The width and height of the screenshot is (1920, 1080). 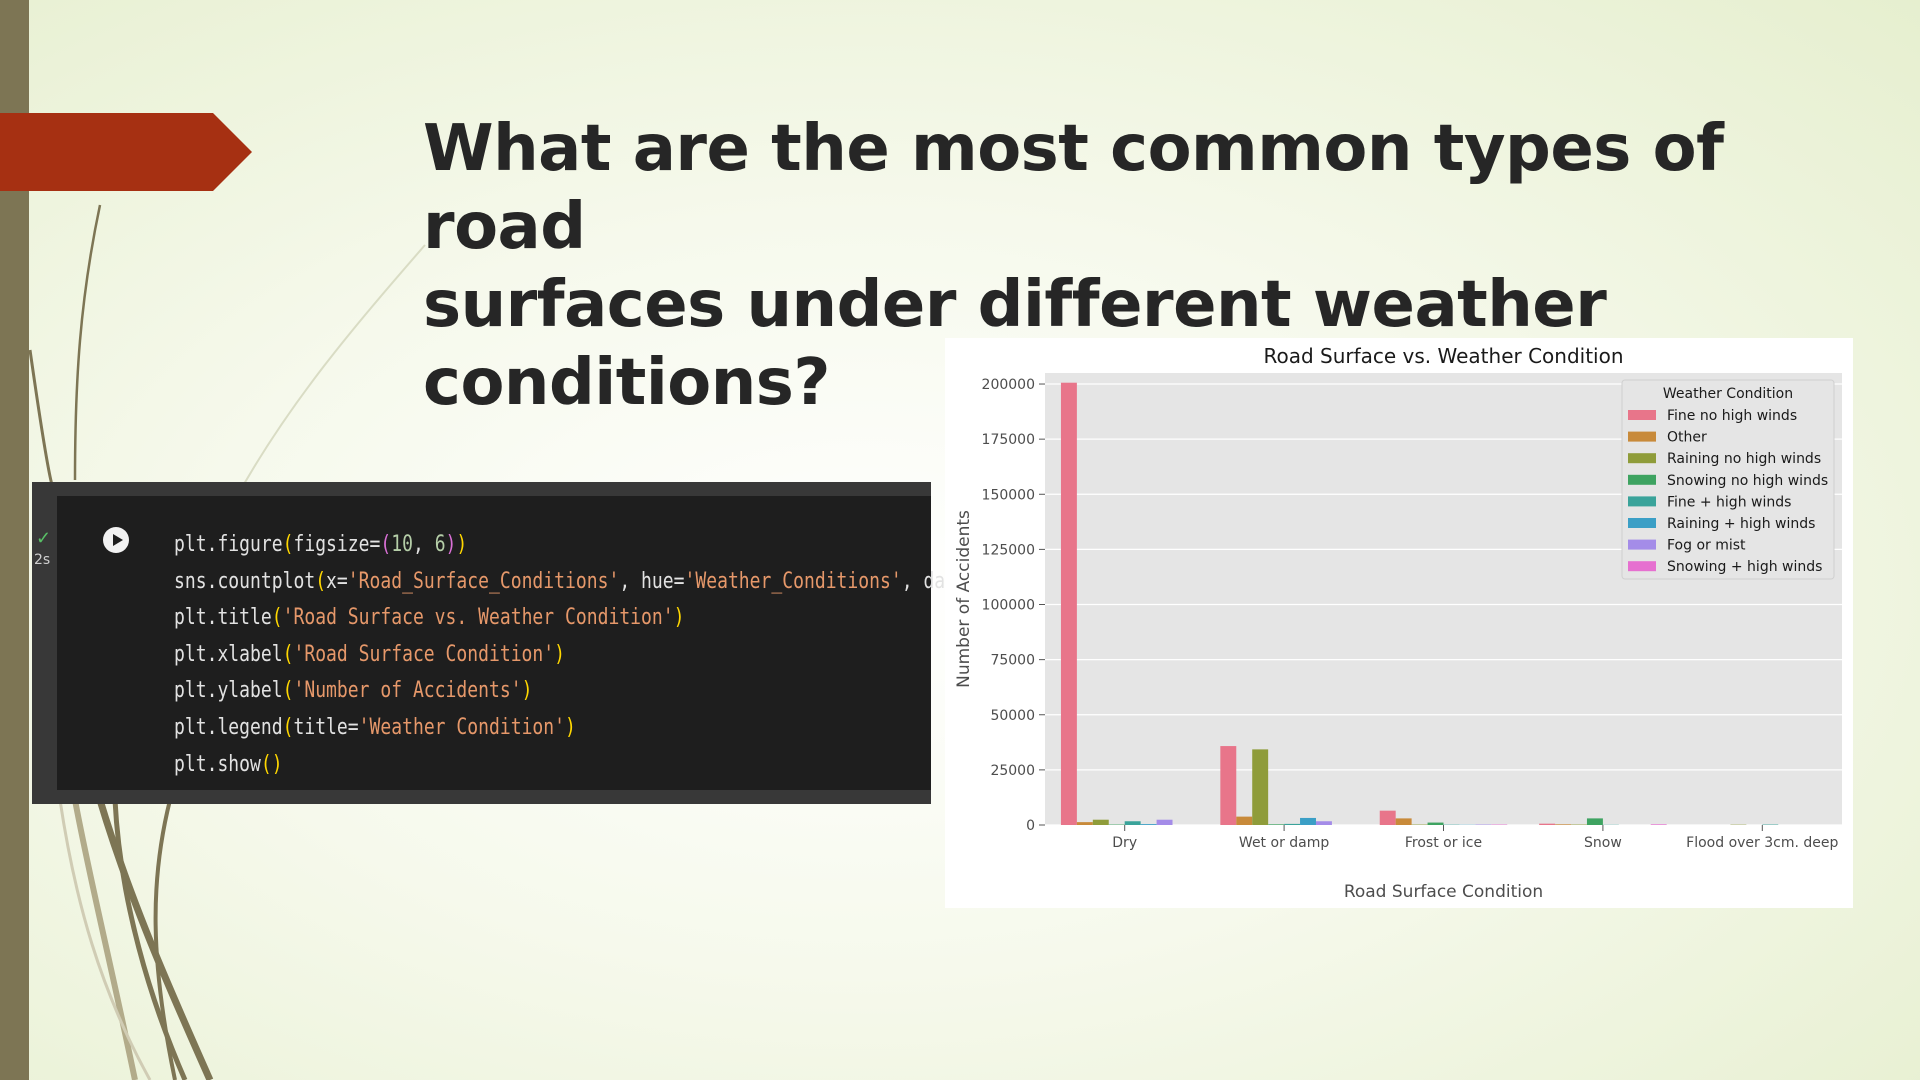 I want to click on slide-title-line-1: What are the most common types of road, so click(x=1073, y=188).